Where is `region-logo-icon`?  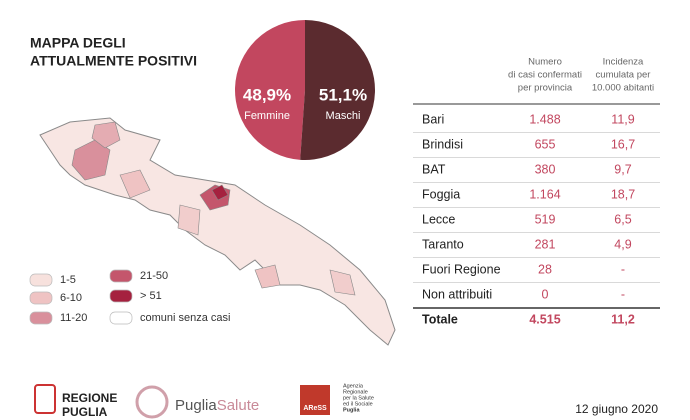 region-logo-icon is located at coordinates (45, 399).